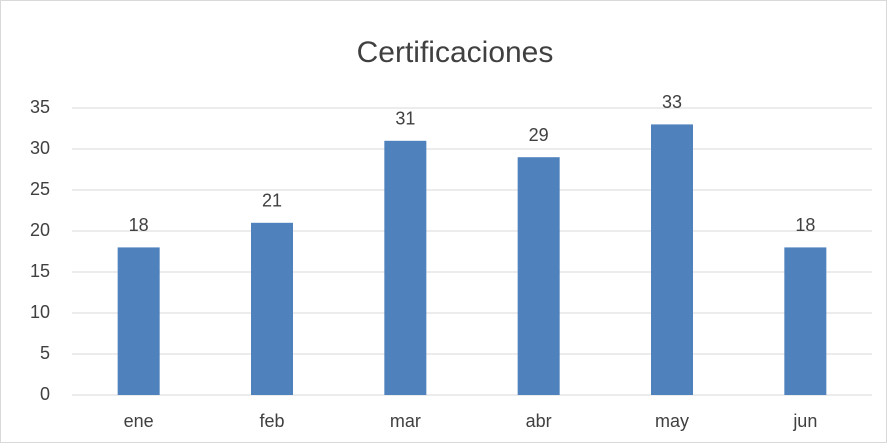 The image size is (888, 444). What do you see at coordinates (40, 107) in the screenshot?
I see `y-tick-label: 35` at bounding box center [40, 107].